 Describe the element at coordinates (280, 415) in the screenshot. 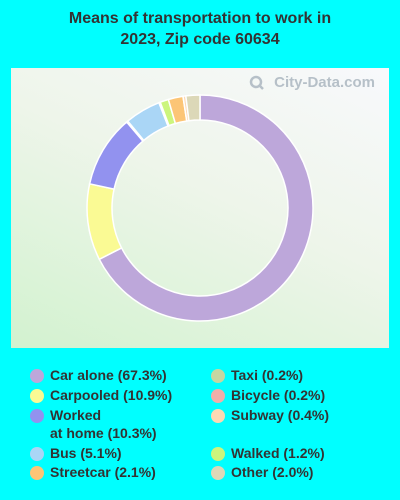

I see `legend-label-subway: Subway (0.4%)` at that location.